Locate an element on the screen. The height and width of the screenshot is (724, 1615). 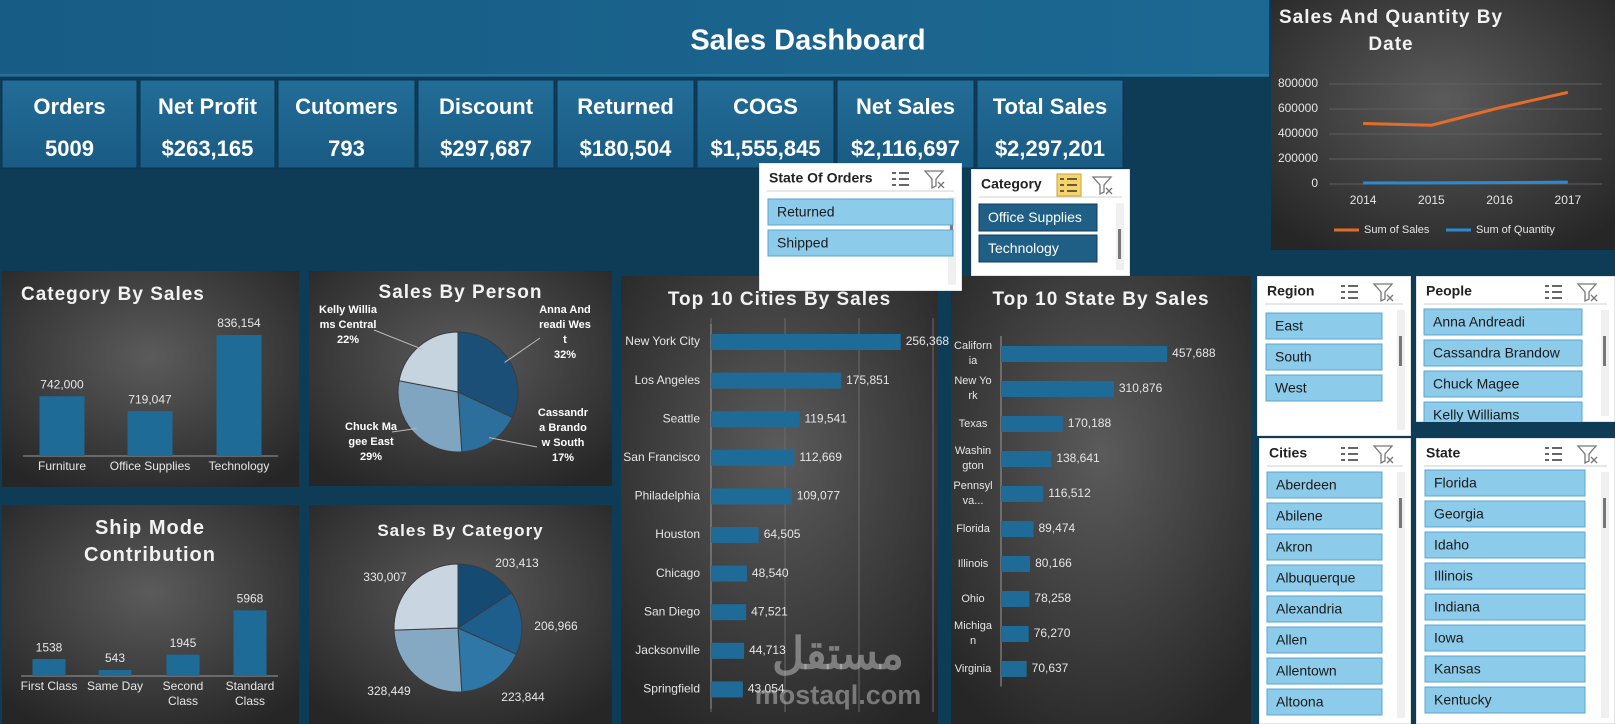
slicer-item-label: Alexandria is located at coordinates (1309, 609).